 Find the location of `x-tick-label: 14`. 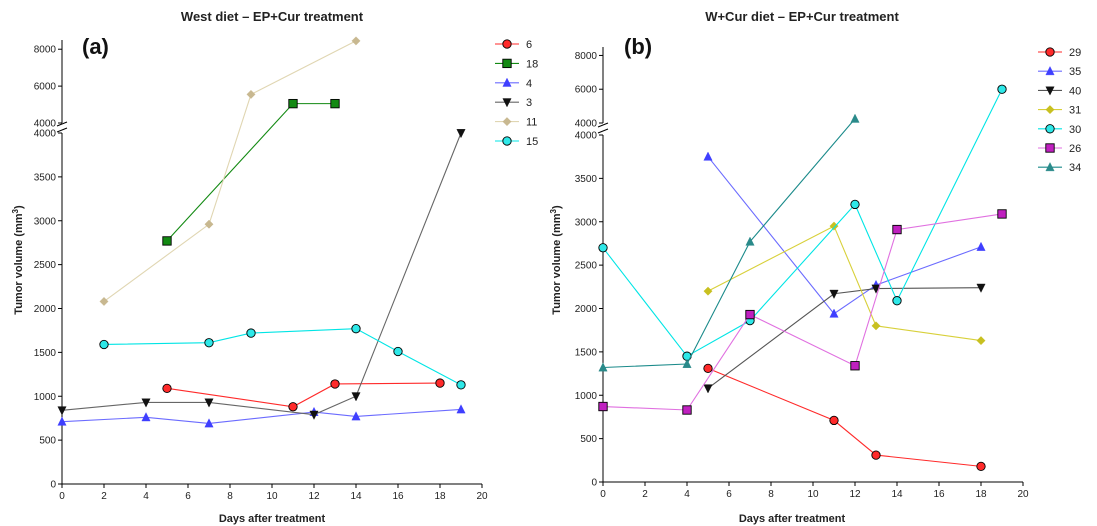

x-tick-label: 14 is located at coordinates (897, 494).